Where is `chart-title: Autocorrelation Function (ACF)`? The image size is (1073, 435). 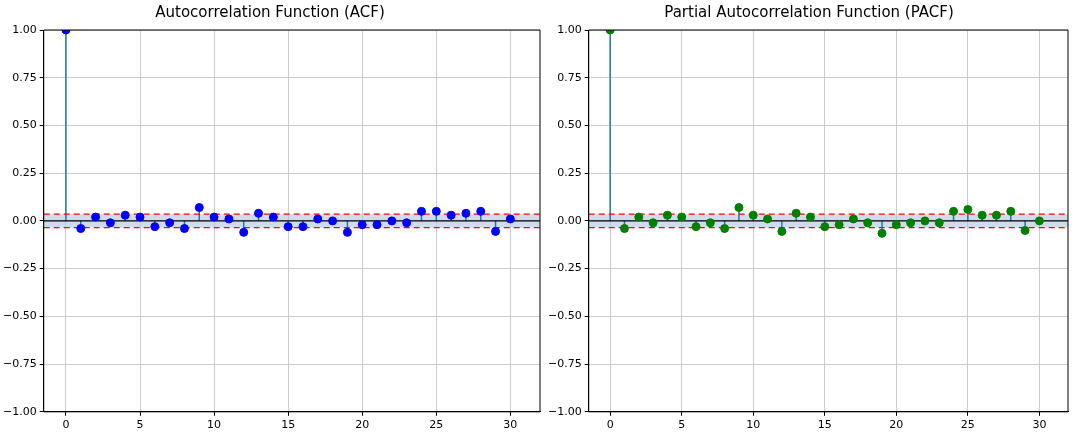
chart-title: Autocorrelation Function (ACF) is located at coordinates (270, 11).